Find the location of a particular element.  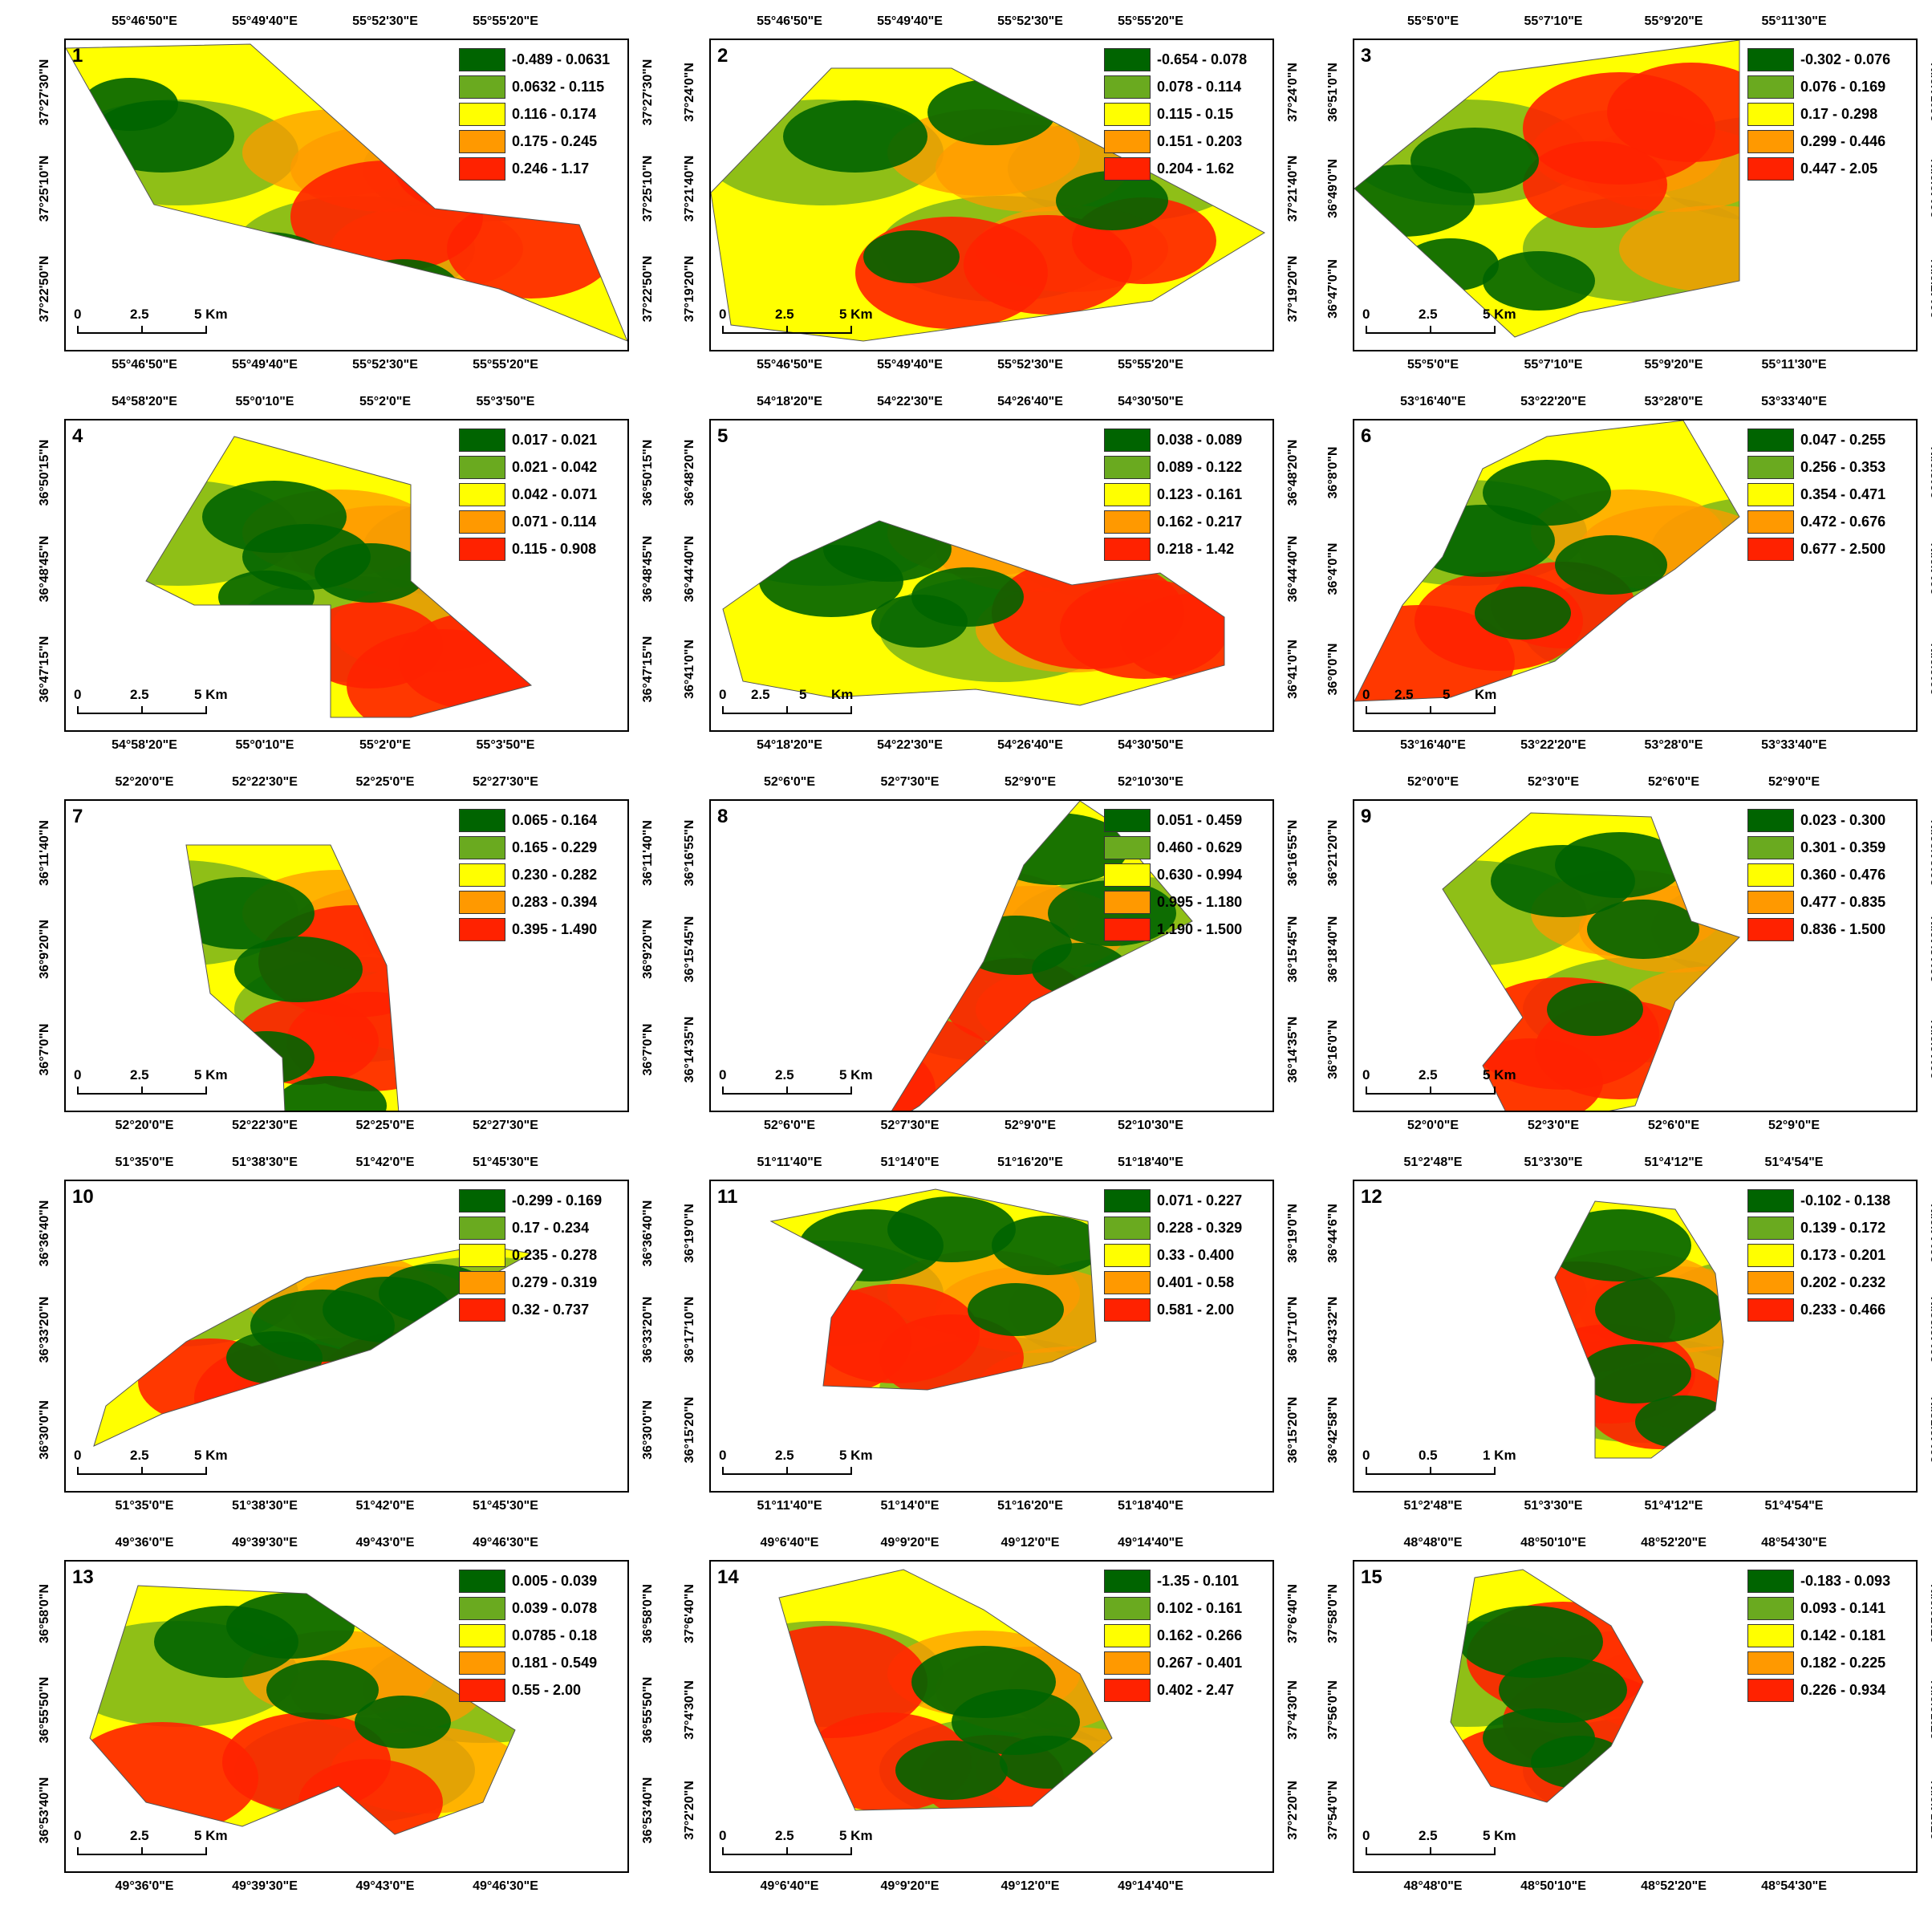

latitude-label: 36°30'0"N is located at coordinates (44, 1430).